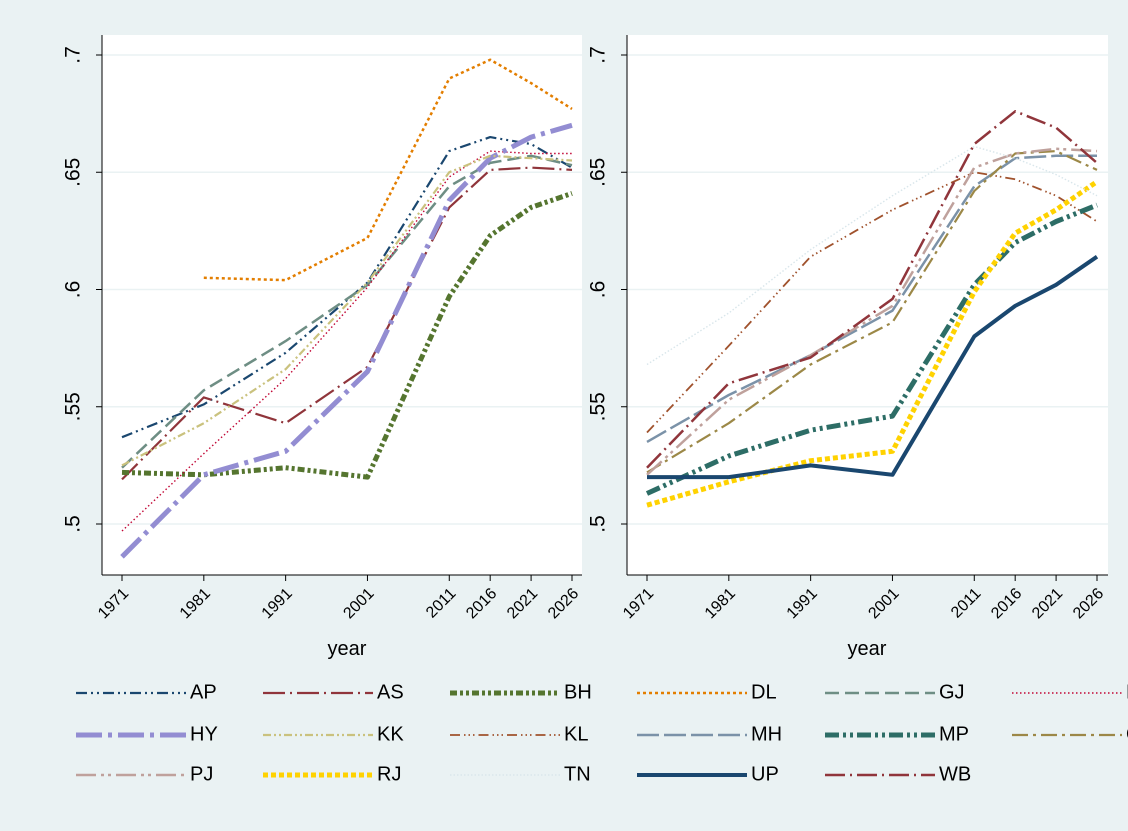 This screenshot has height=831, width=1128. Describe the element at coordinates (952, 692) in the screenshot. I see `legend-label-gj: GJ` at that location.